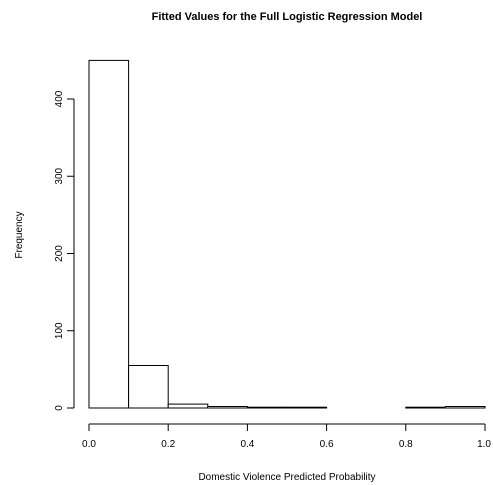  Describe the element at coordinates (484, 444) in the screenshot. I see `x-tick-label: 1.0` at that location.